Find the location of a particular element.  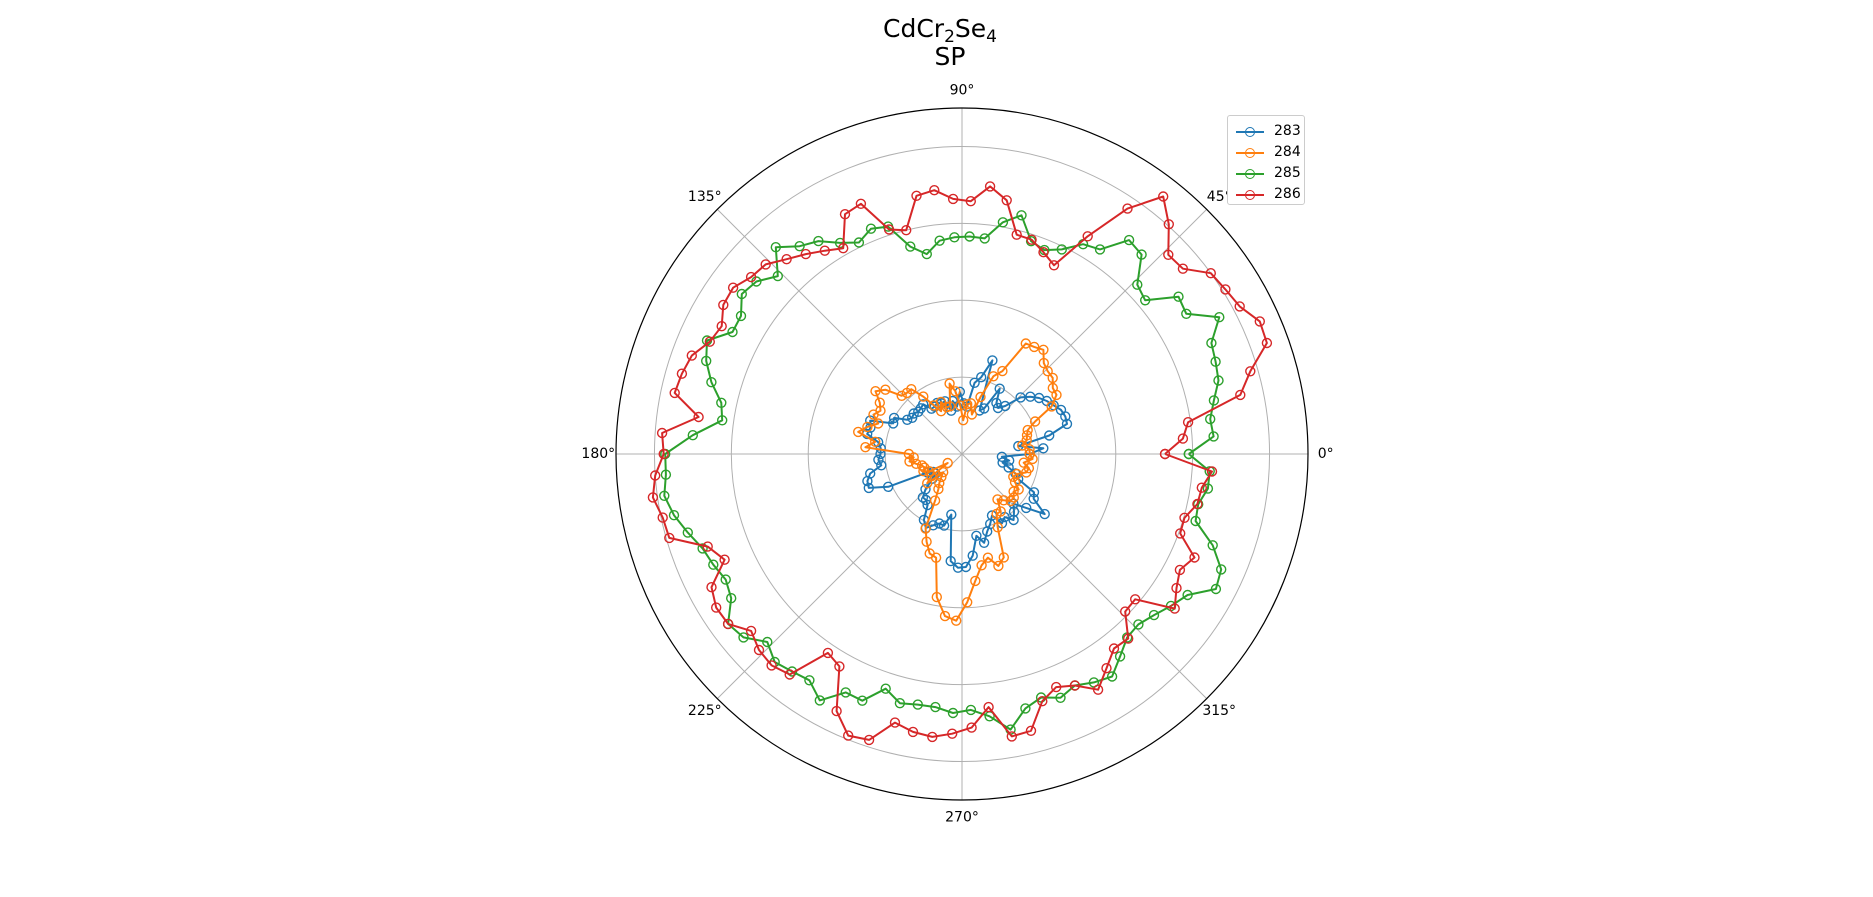

theta-tick-label: 225° is located at coordinates (705, 711).